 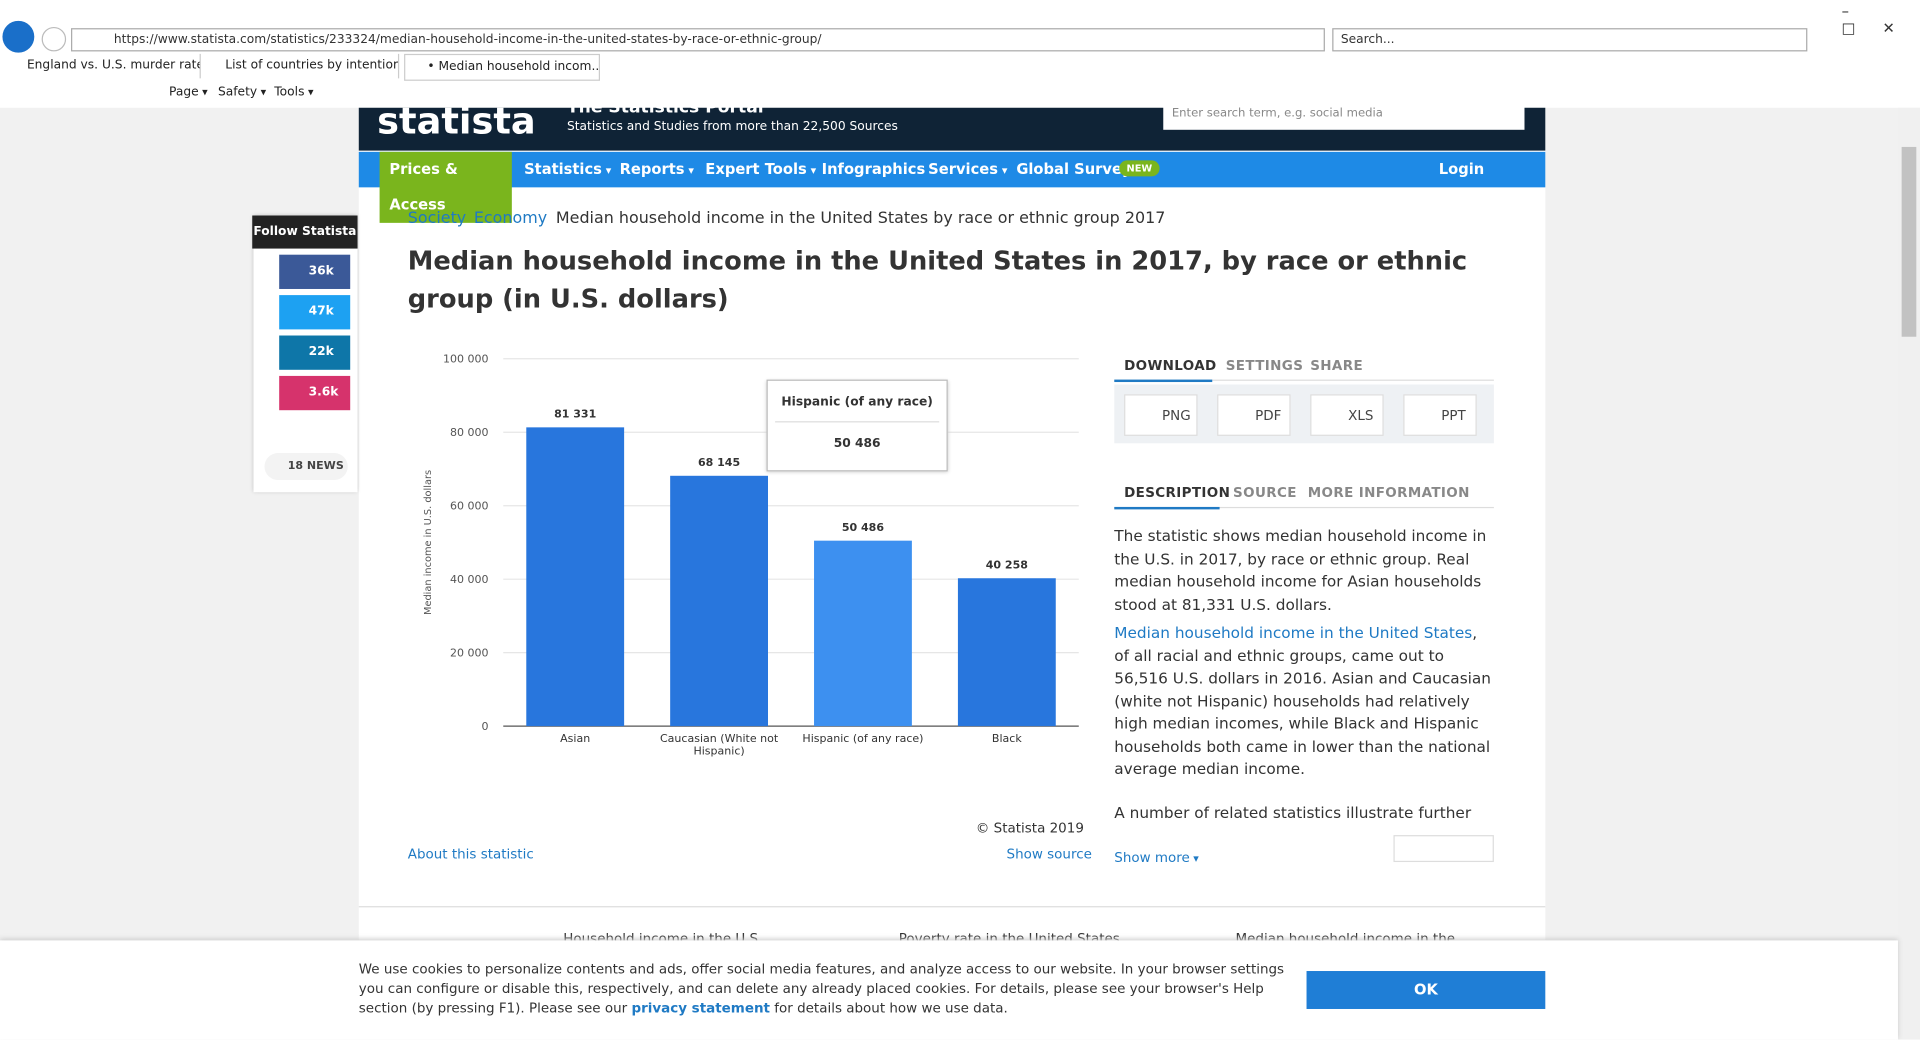 I want to click on about-link: About this statistic, so click(x=470, y=854).